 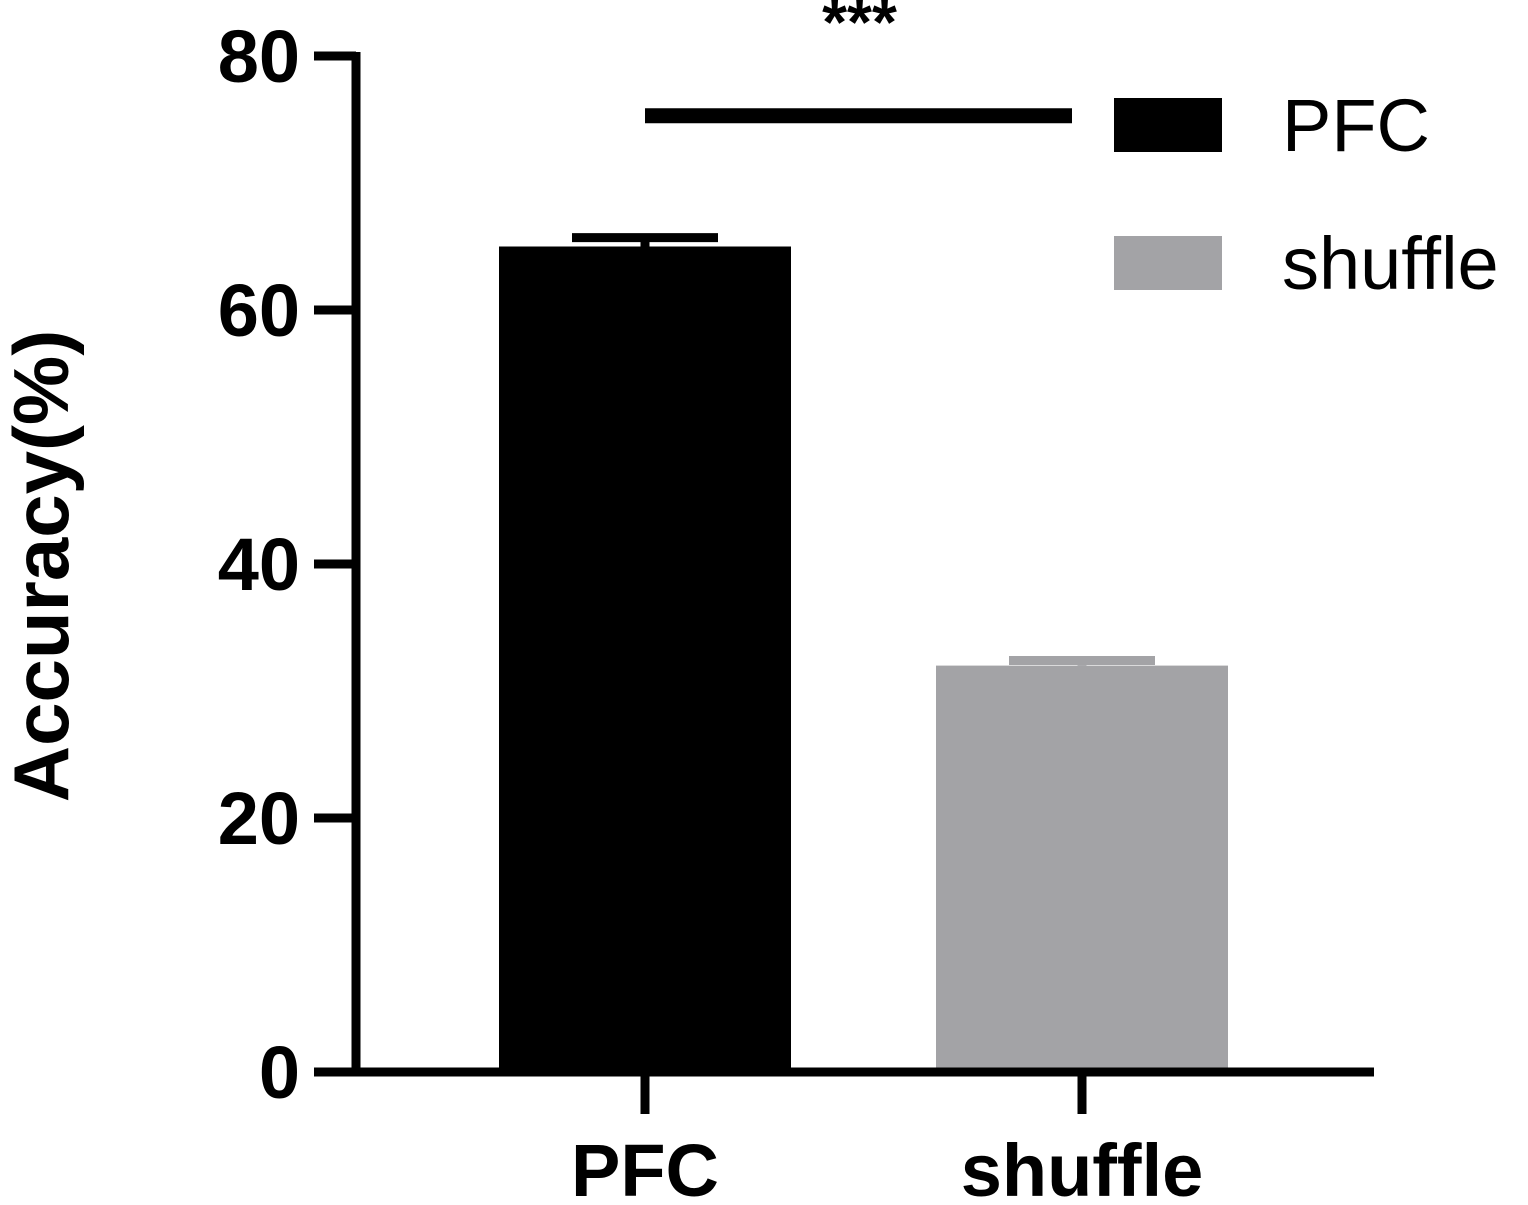 I want to click on legend: PFC shuffle, so click(x=1306, y=194).